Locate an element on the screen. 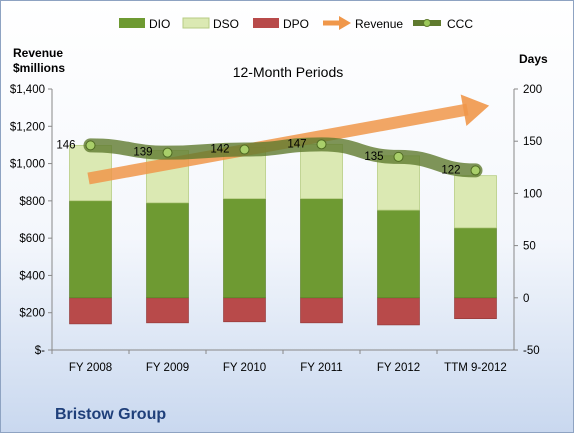 Image resolution: width=574 pixels, height=434 pixels. x-tick-label: FY 2011 is located at coordinates (321, 368).